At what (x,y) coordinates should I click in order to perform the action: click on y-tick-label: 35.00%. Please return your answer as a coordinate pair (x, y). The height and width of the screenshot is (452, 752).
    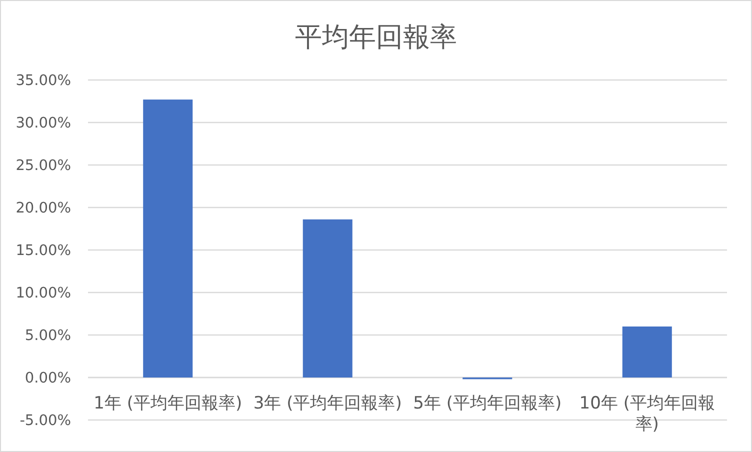
    Looking at the image, I should click on (43, 81).